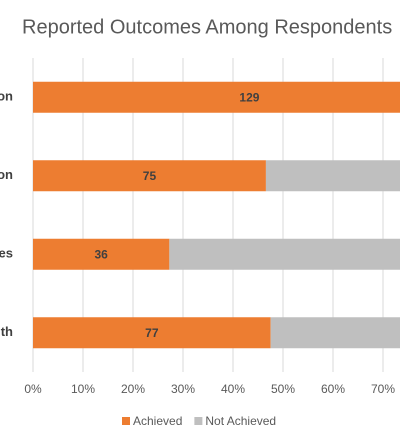 The image size is (400, 448). I want to click on legend-label: Achieved, so click(157, 421).